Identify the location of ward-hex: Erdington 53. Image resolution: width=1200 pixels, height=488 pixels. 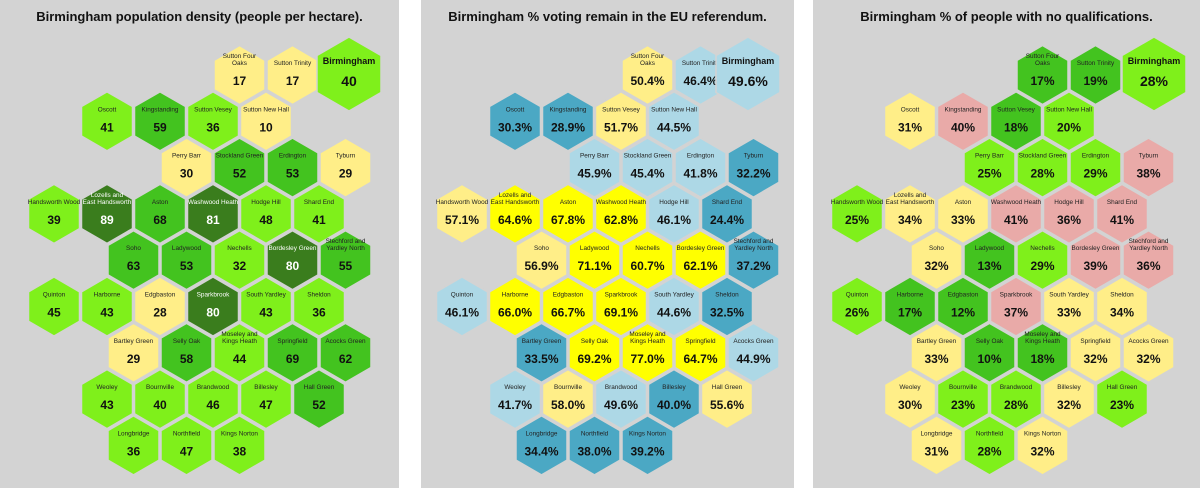
(292, 167).